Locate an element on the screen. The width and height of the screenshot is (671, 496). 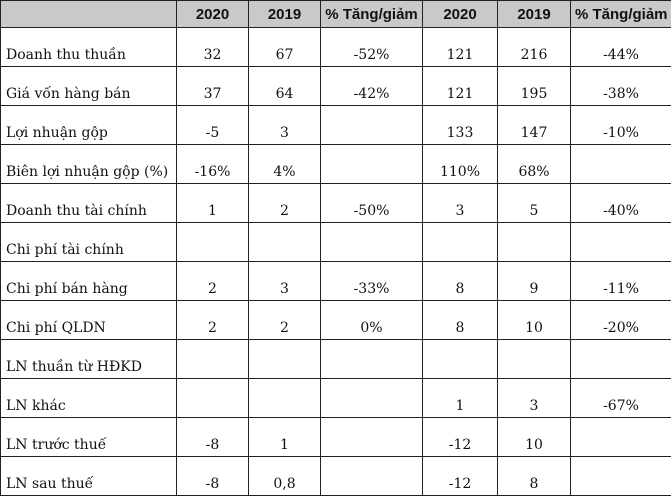
row-label-cell: LN thuần từ HĐKD is located at coordinates (89, 359).